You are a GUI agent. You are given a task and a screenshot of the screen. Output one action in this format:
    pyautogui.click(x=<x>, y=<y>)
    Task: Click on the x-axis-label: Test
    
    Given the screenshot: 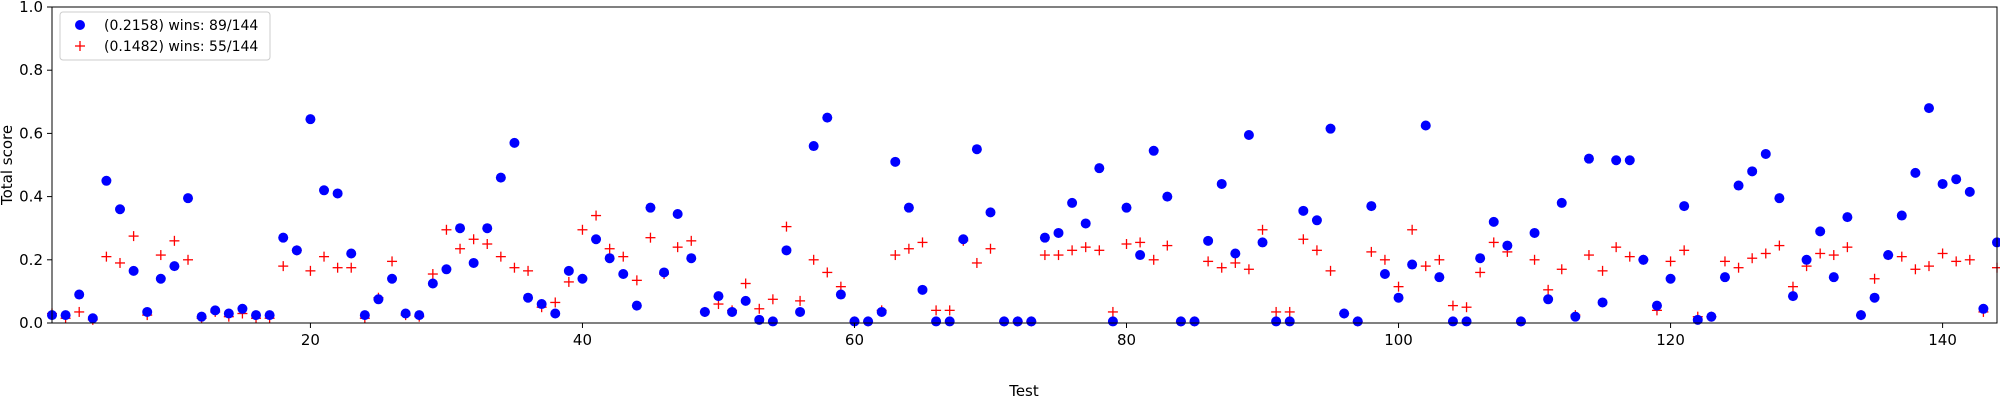 What is the action you would take?
    pyautogui.click(x=1023, y=391)
    